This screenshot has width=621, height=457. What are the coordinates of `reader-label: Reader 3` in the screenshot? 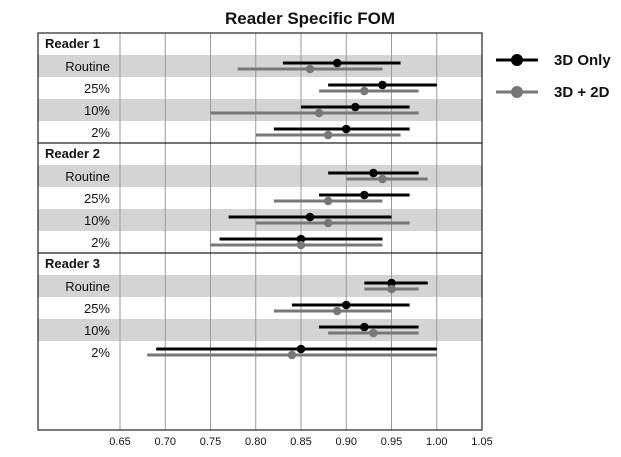 It's located at (72, 263).